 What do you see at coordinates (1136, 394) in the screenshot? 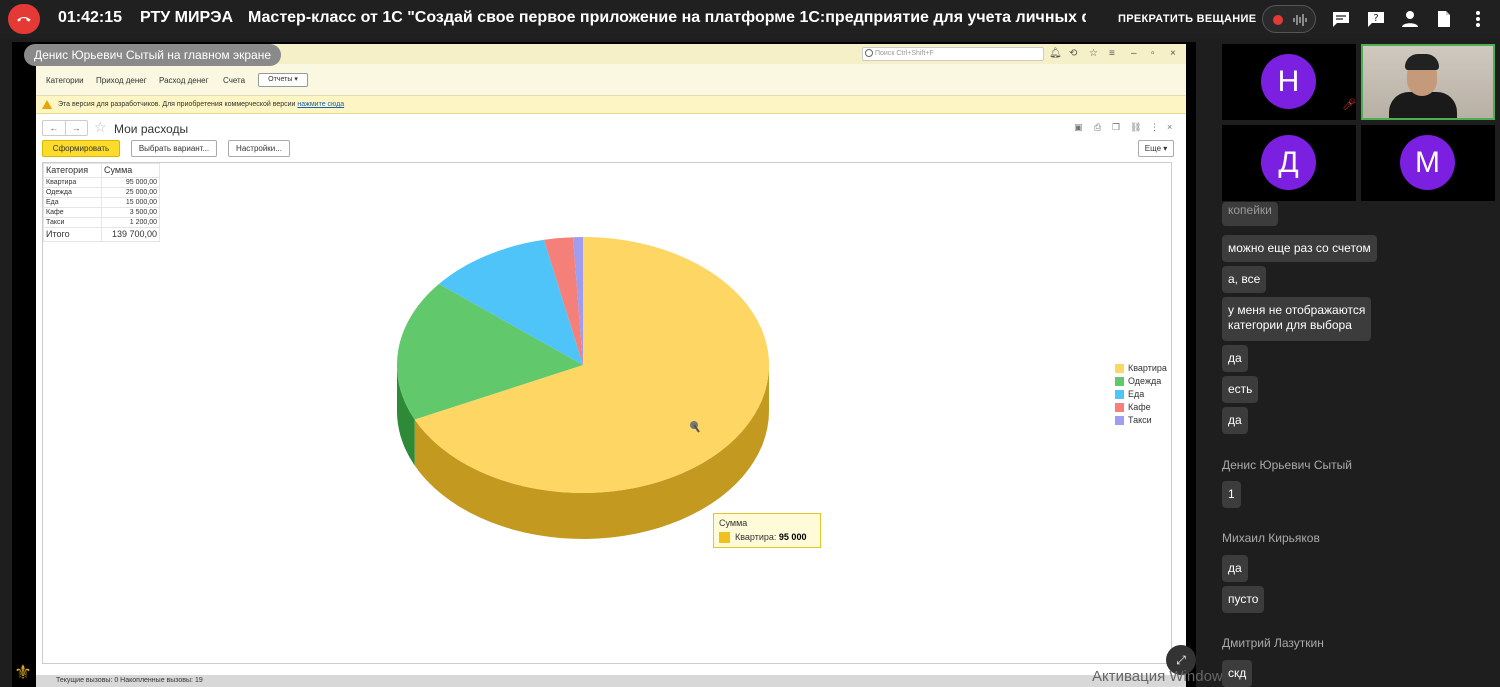
I see `legend-label: Еда` at bounding box center [1136, 394].